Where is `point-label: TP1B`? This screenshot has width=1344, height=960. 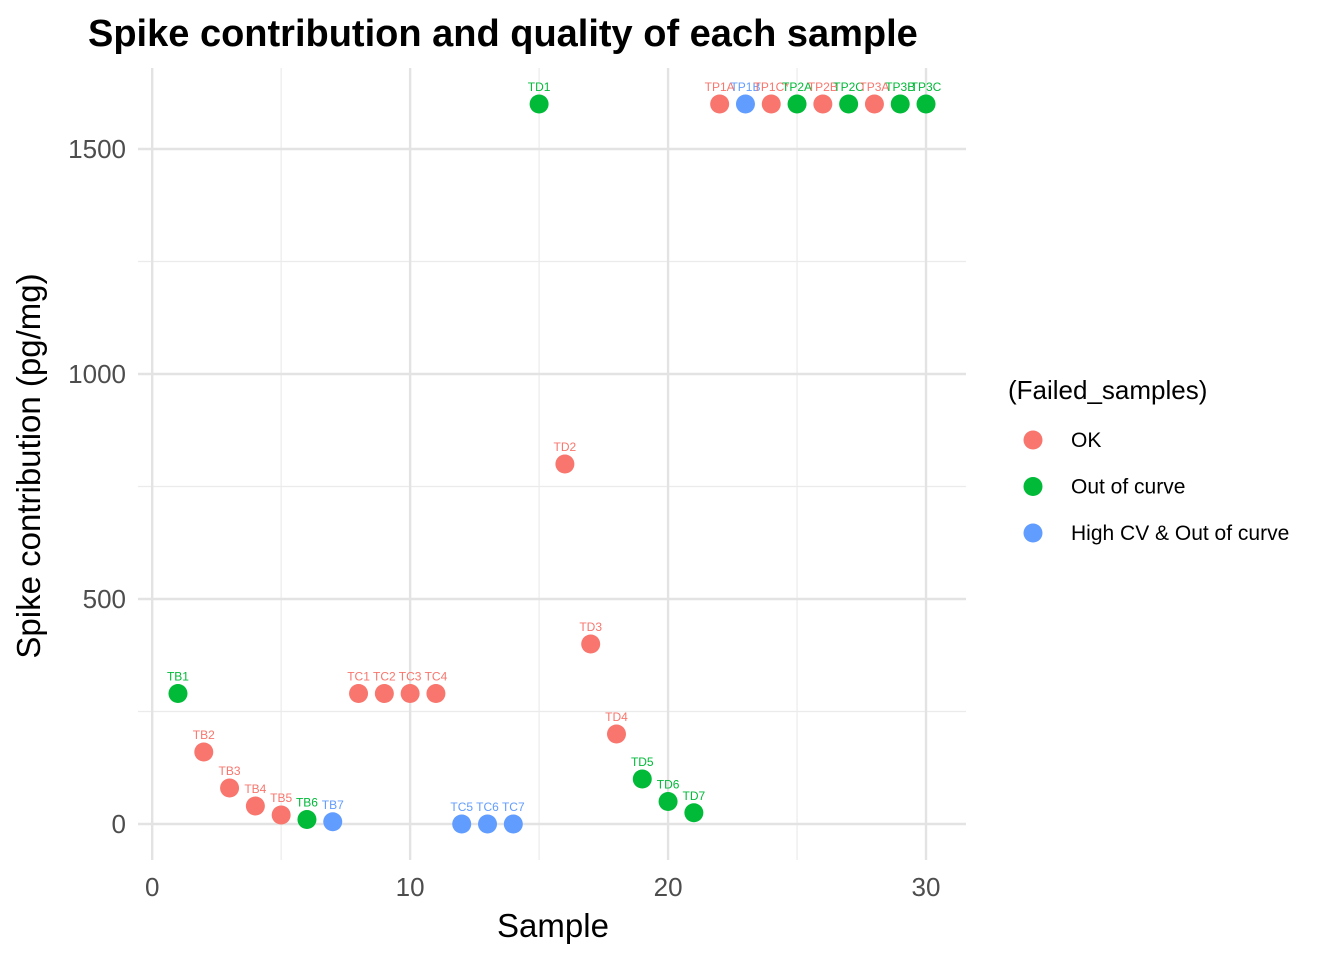
point-label: TP1B is located at coordinates (745, 87).